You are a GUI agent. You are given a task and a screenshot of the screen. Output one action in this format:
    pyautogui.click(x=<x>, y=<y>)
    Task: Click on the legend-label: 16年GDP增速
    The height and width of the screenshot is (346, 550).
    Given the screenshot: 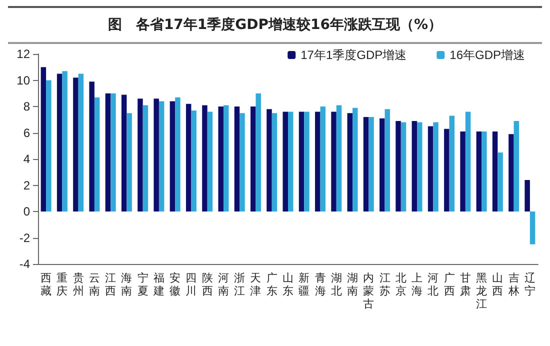 What is the action you would take?
    pyautogui.click(x=488, y=55)
    